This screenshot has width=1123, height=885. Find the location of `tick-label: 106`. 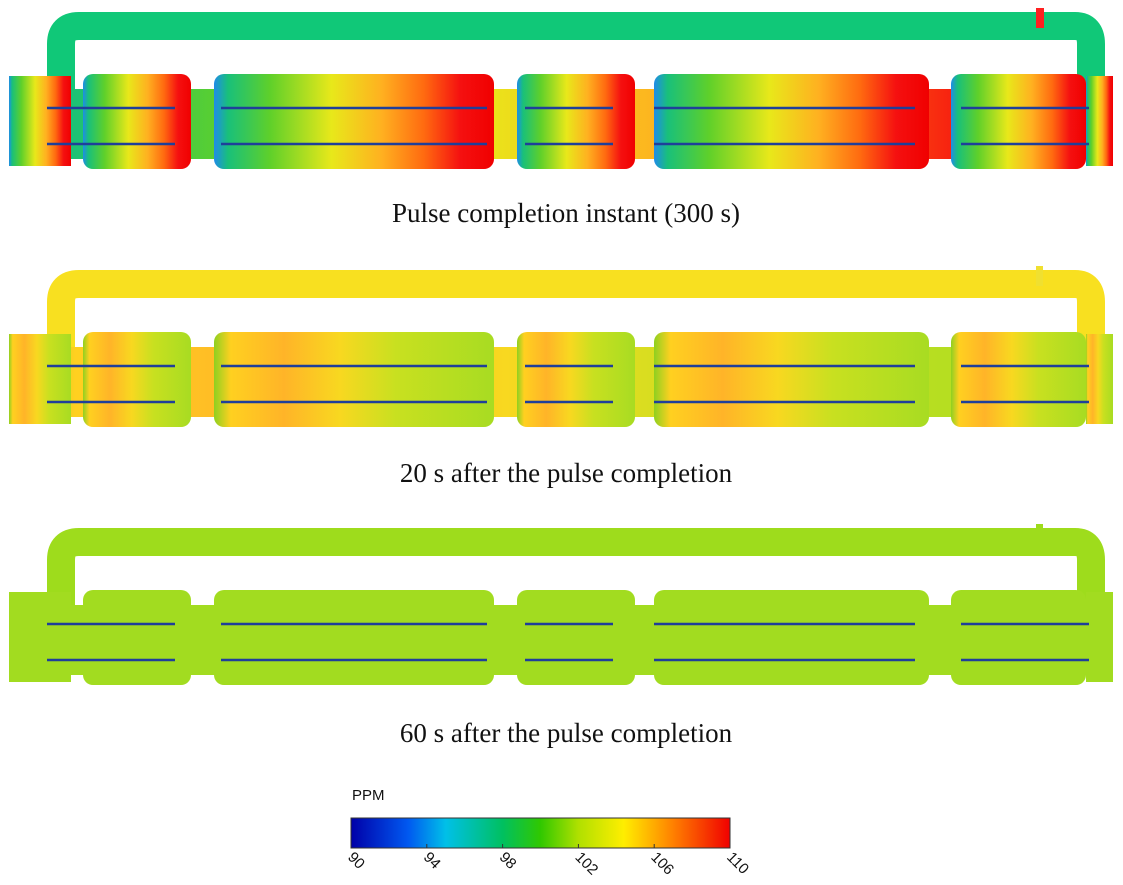

tick-label: 106 is located at coordinates (662, 864).